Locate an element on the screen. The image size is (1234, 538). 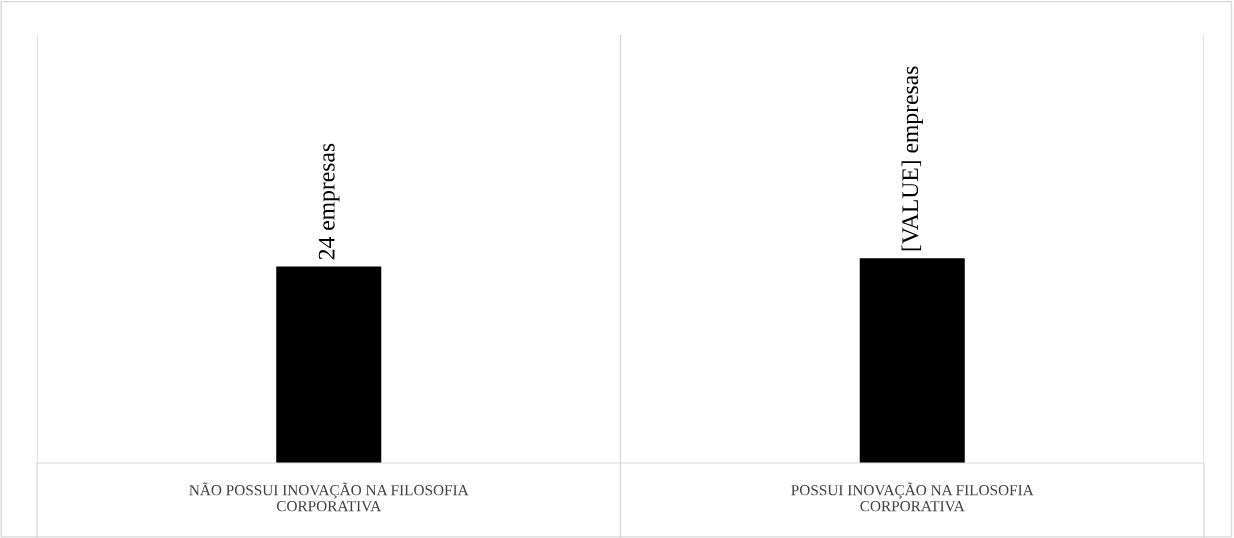
x-tick-label: POSSUI INOVAÇÃO NA FILOSOFIA CORPORATIVA is located at coordinates (912, 497).